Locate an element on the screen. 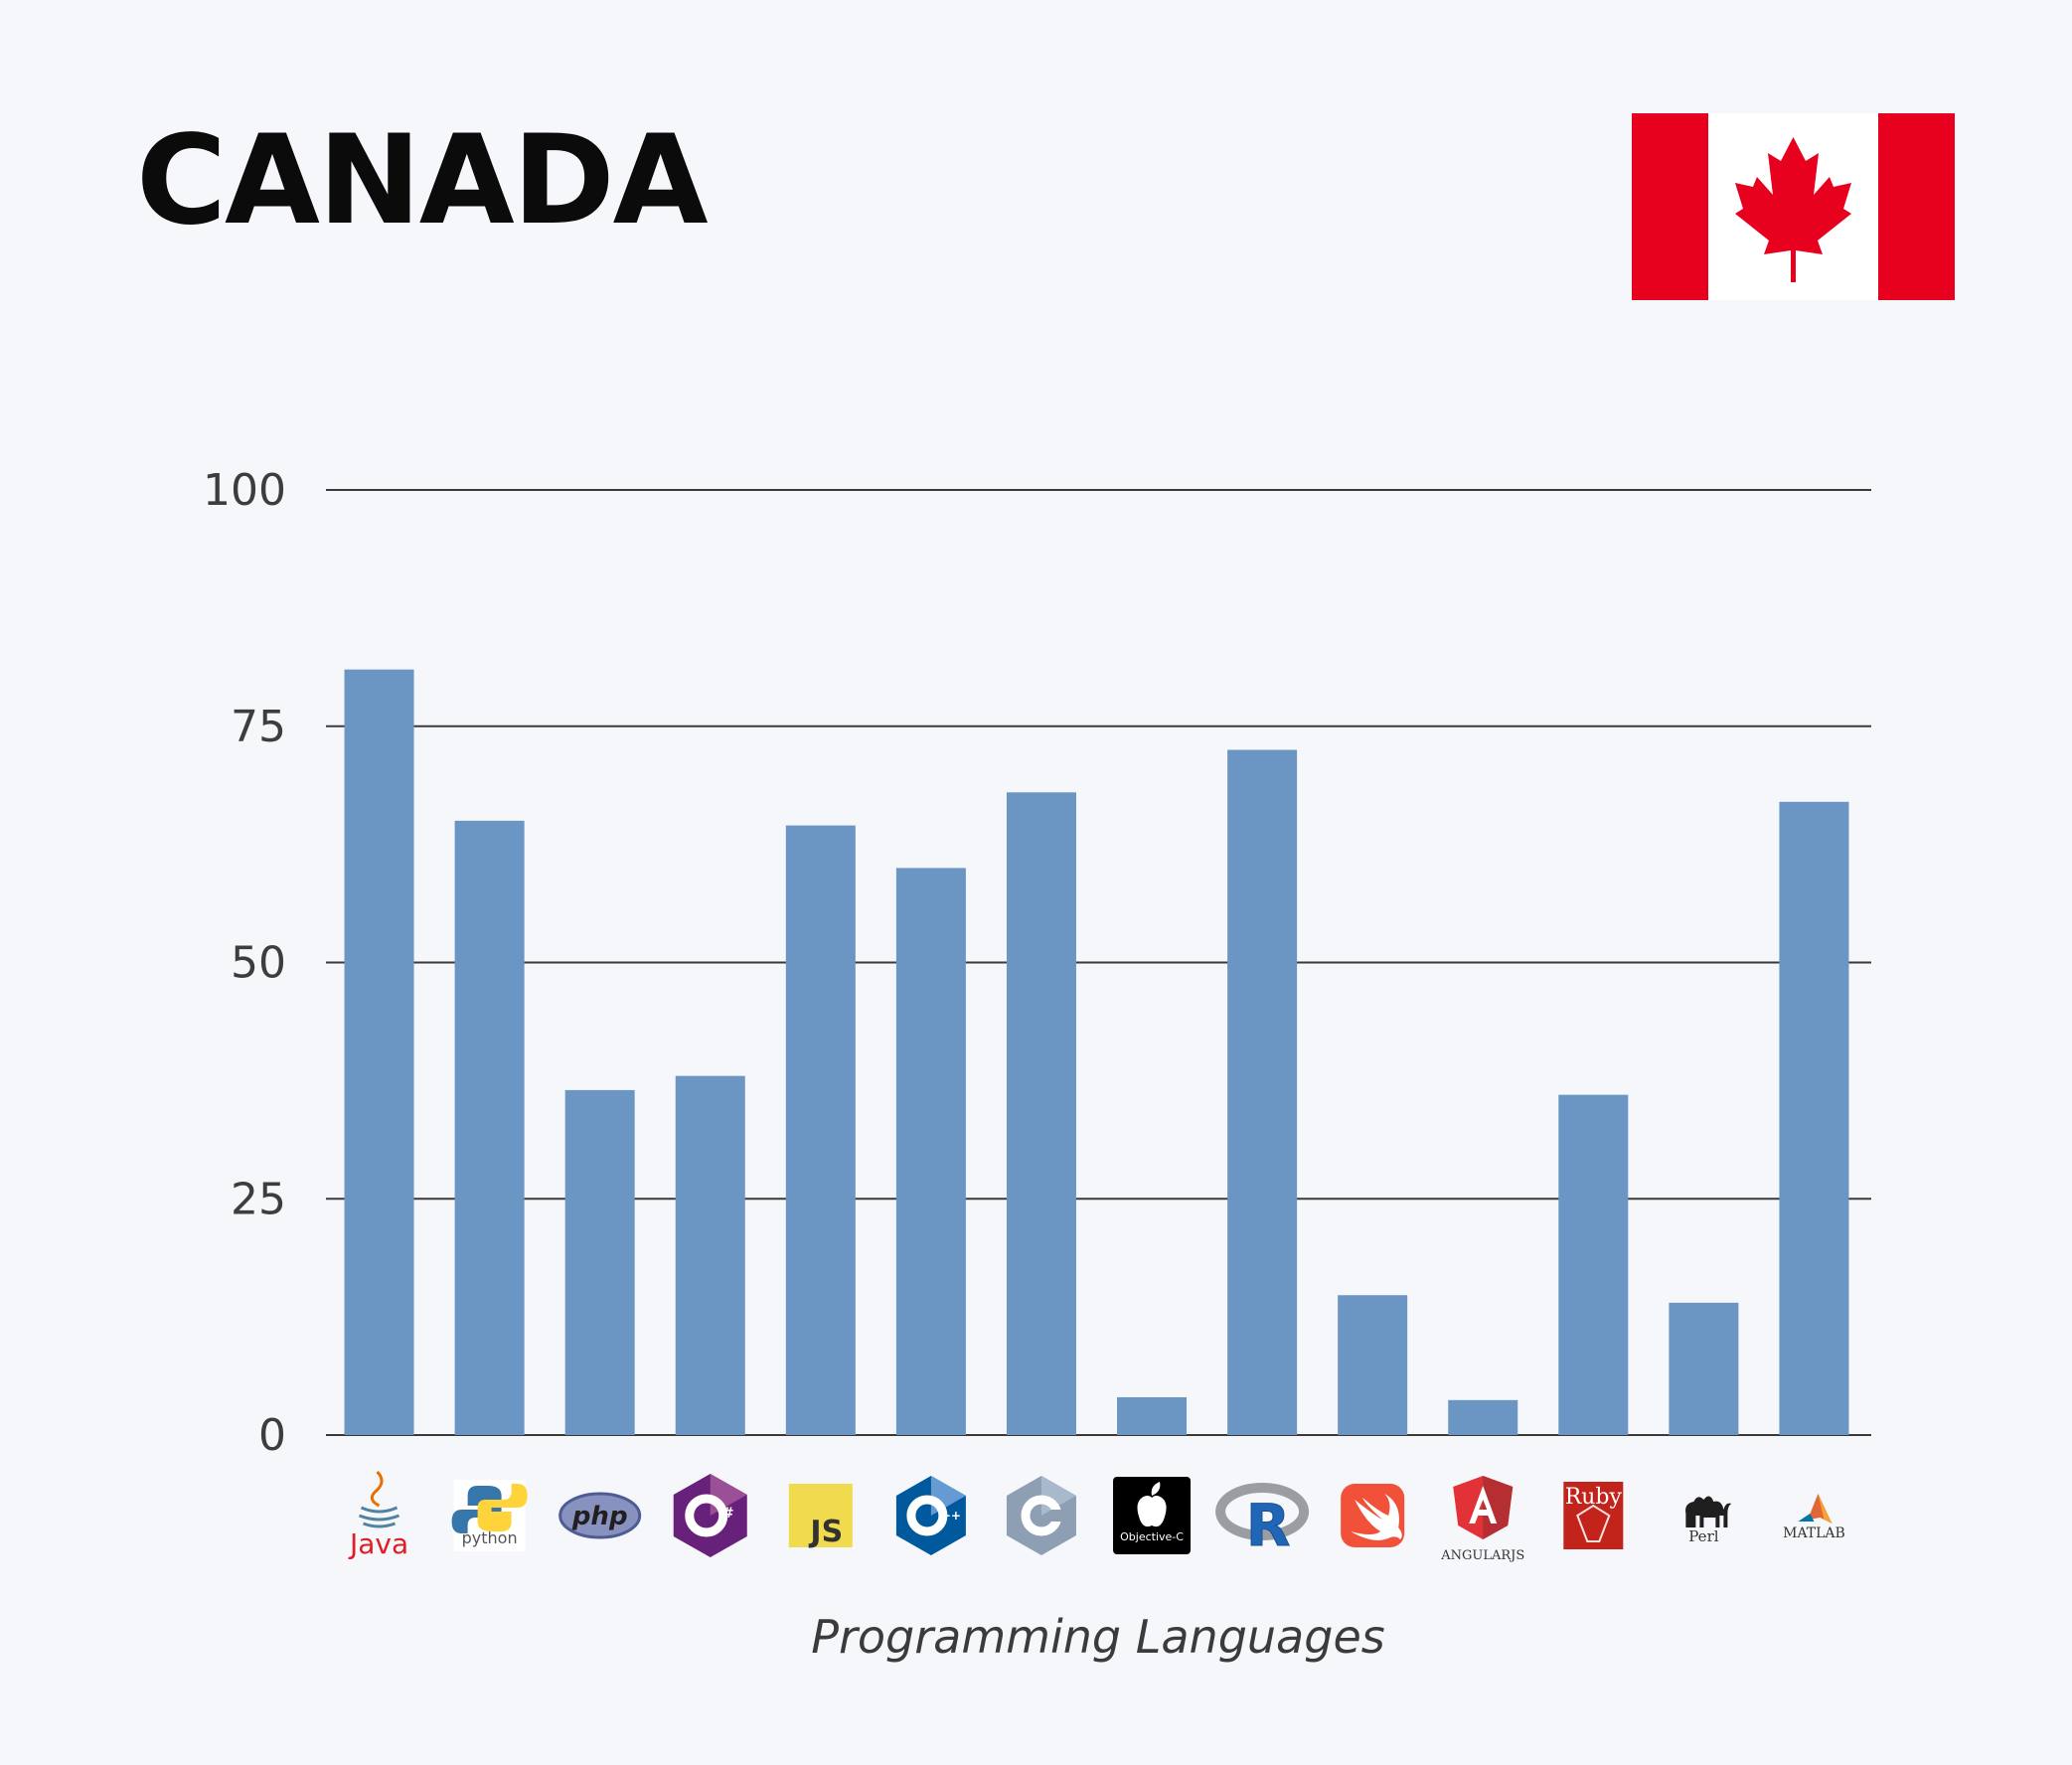 The width and height of the screenshot is (2072, 1765). javascript-icon: JS is located at coordinates (820, 1516).